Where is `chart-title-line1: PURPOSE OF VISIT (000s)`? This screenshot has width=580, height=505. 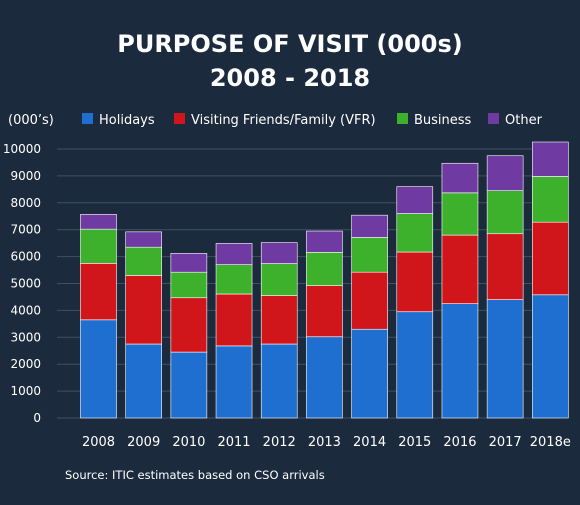
chart-title-line1: PURPOSE OF VISIT (000s) is located at coordinates (290, 44).